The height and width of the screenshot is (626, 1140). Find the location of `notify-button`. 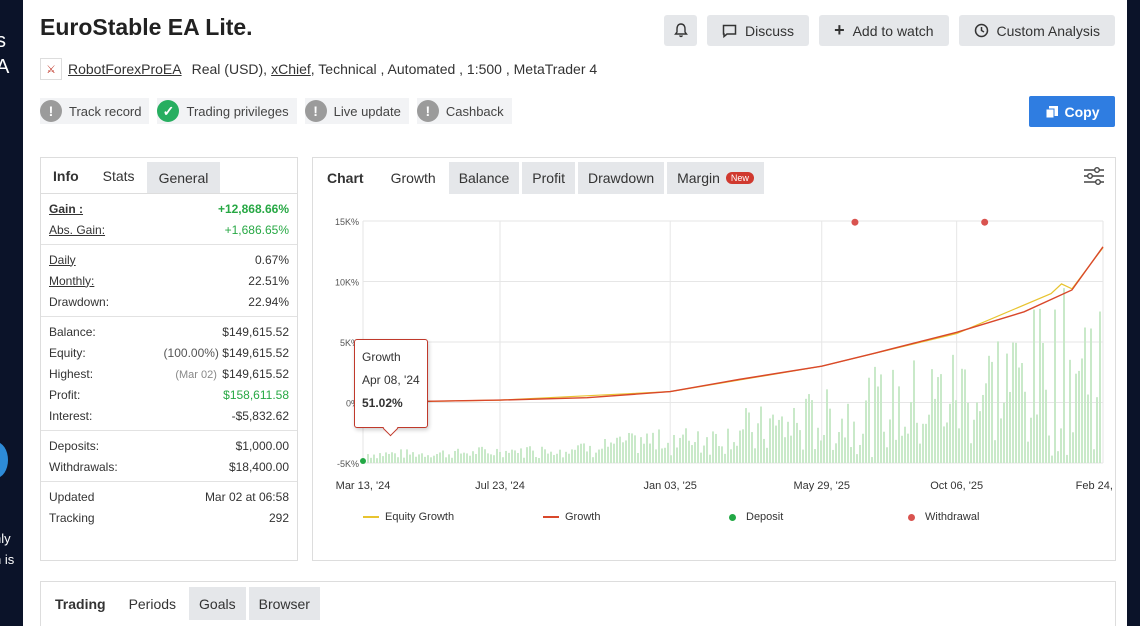

notify-button is located at coordinates (681, 30).